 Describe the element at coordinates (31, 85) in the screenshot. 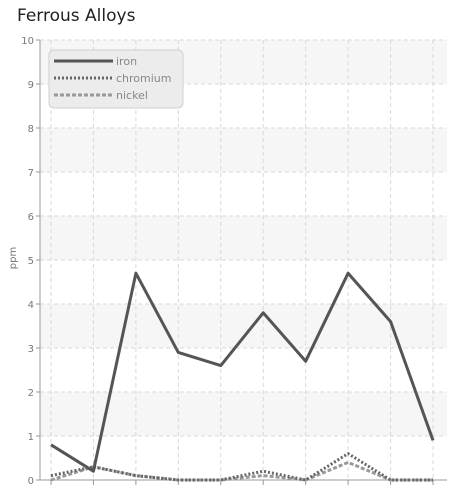

I see `y-tick-label: 9` at that location.